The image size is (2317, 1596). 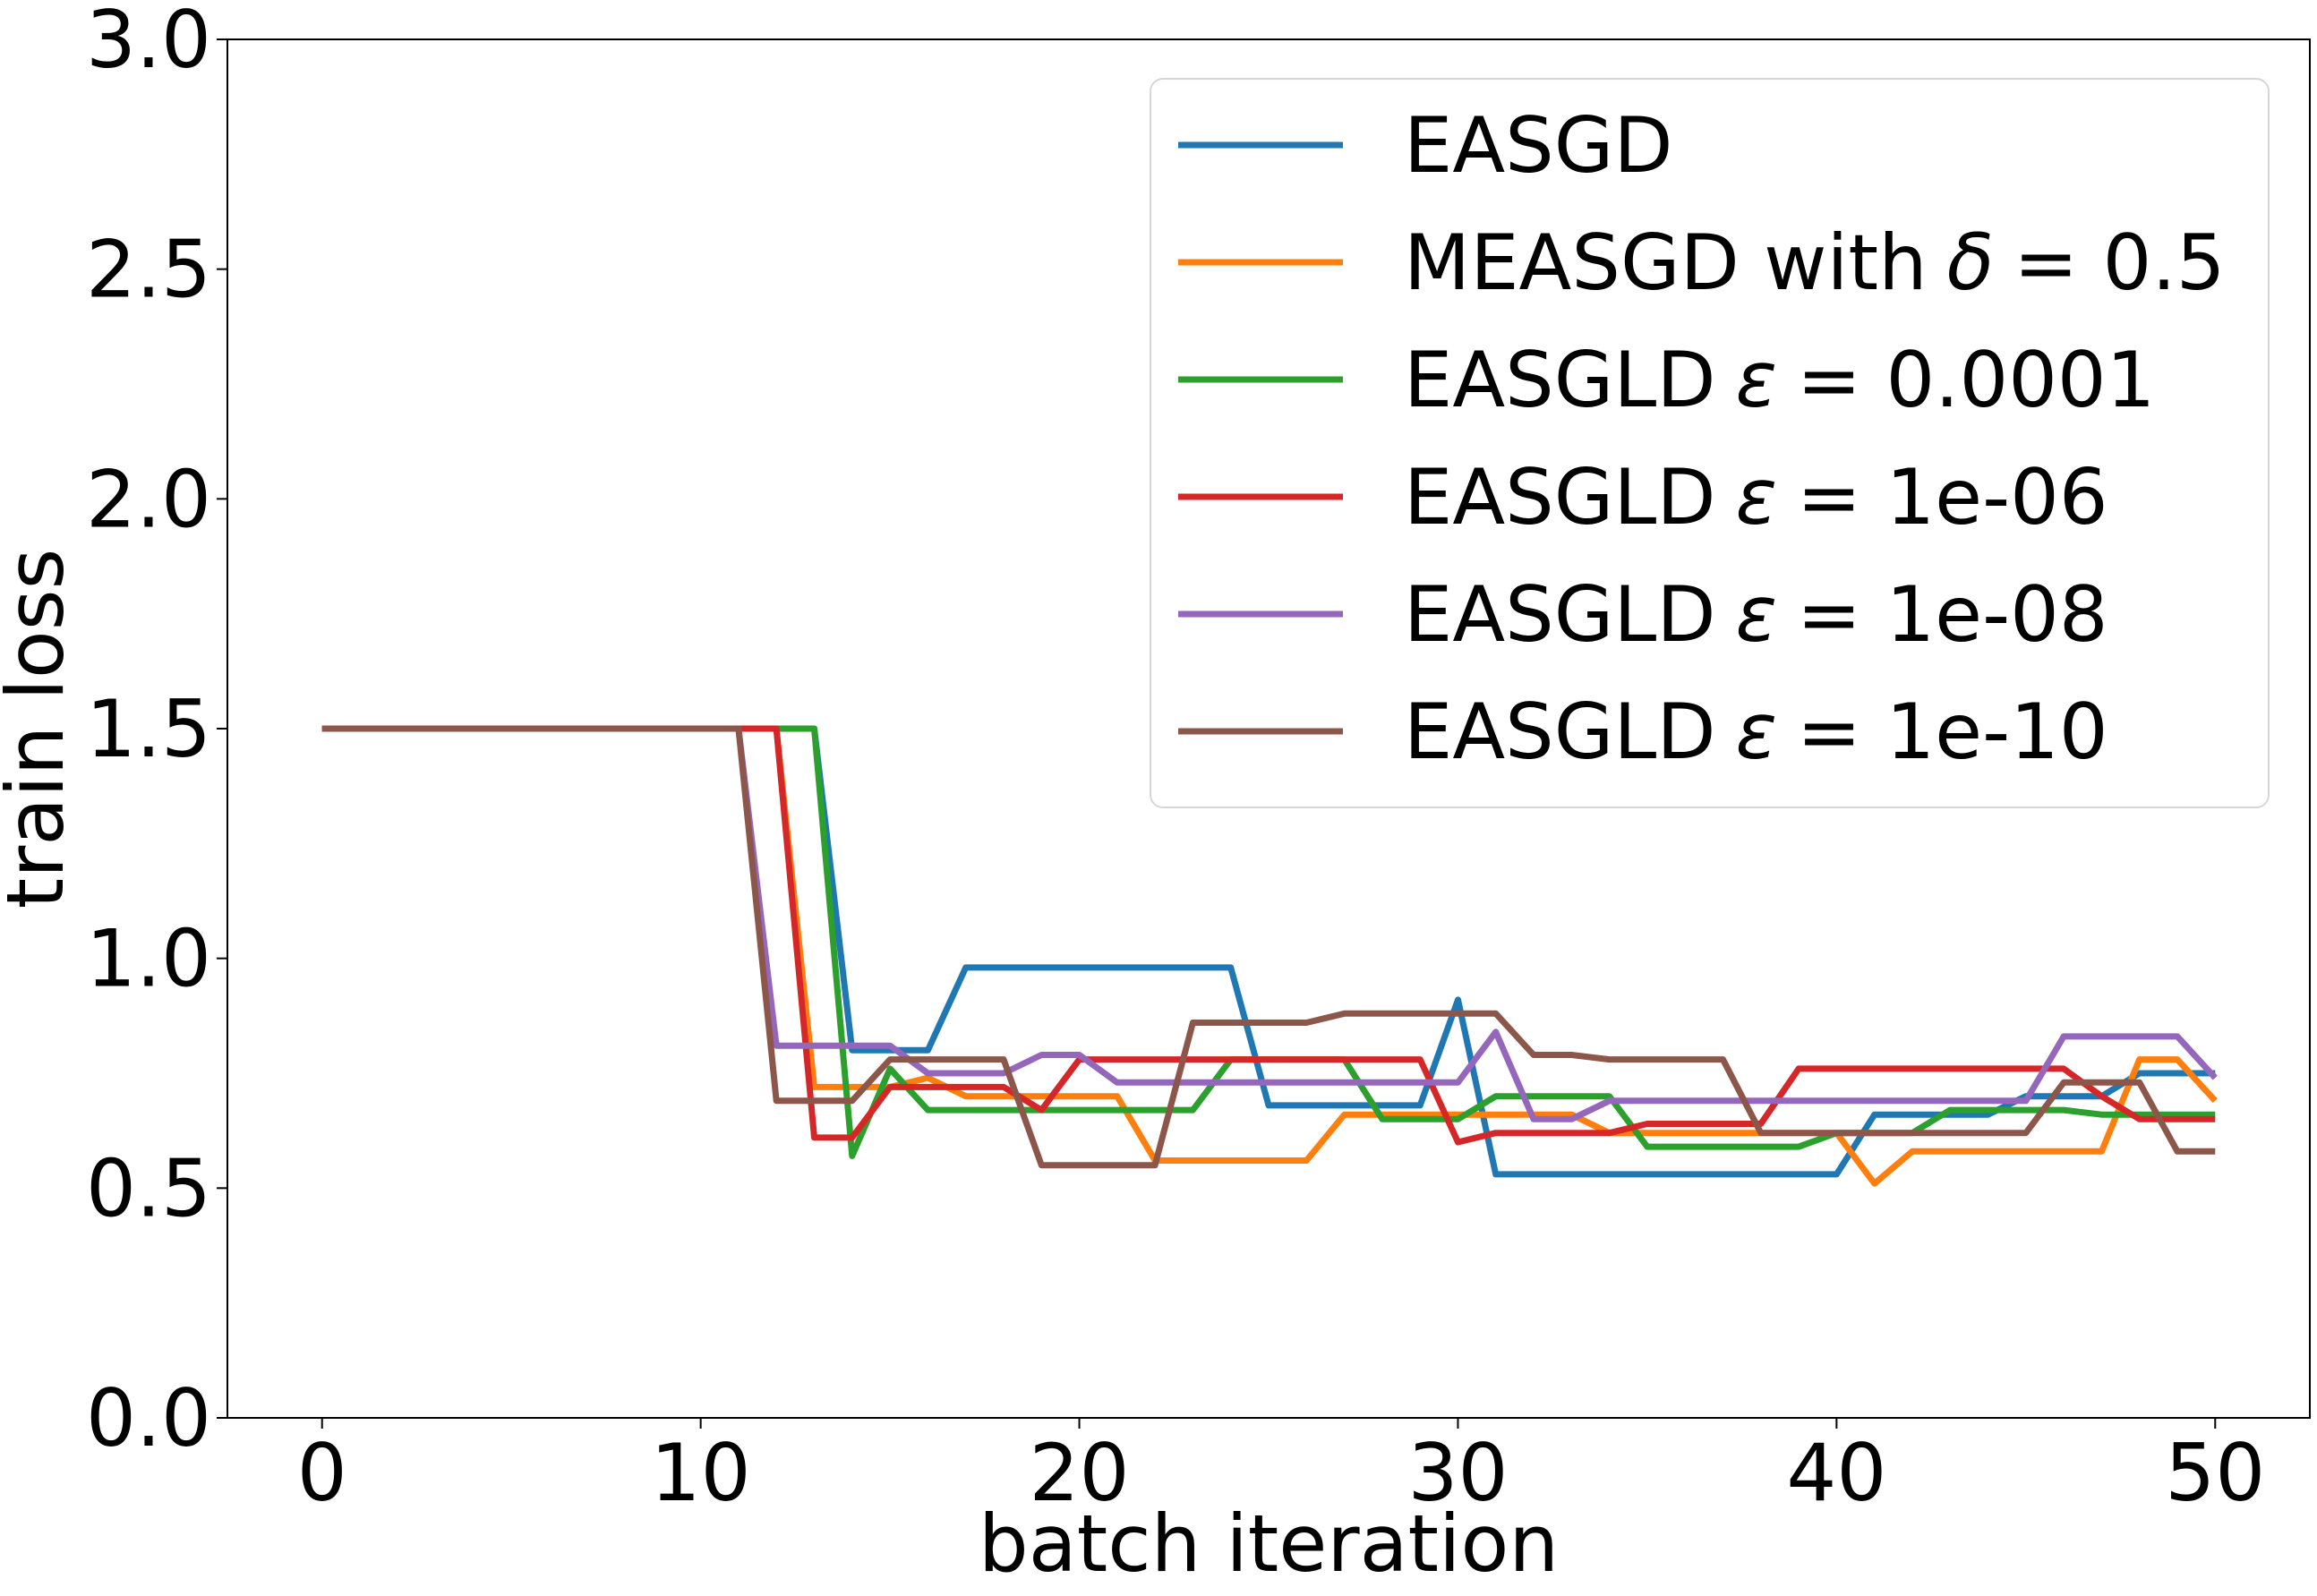 I want to click on legend-entry-2: MEASGD with δ = 0.5, so click(x=1701, y=263).